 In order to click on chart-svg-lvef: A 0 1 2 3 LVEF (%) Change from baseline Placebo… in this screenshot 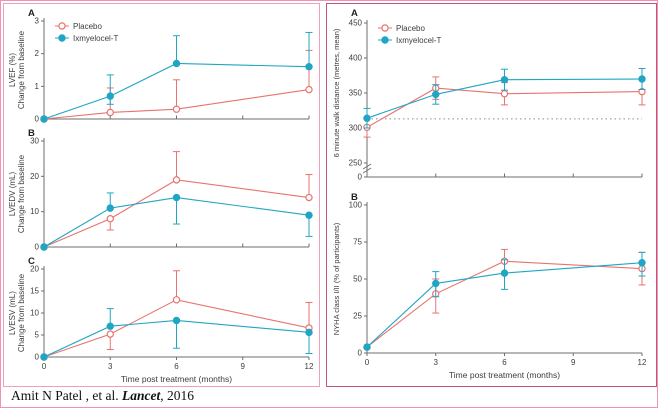, I will do `click(160, 66)`.